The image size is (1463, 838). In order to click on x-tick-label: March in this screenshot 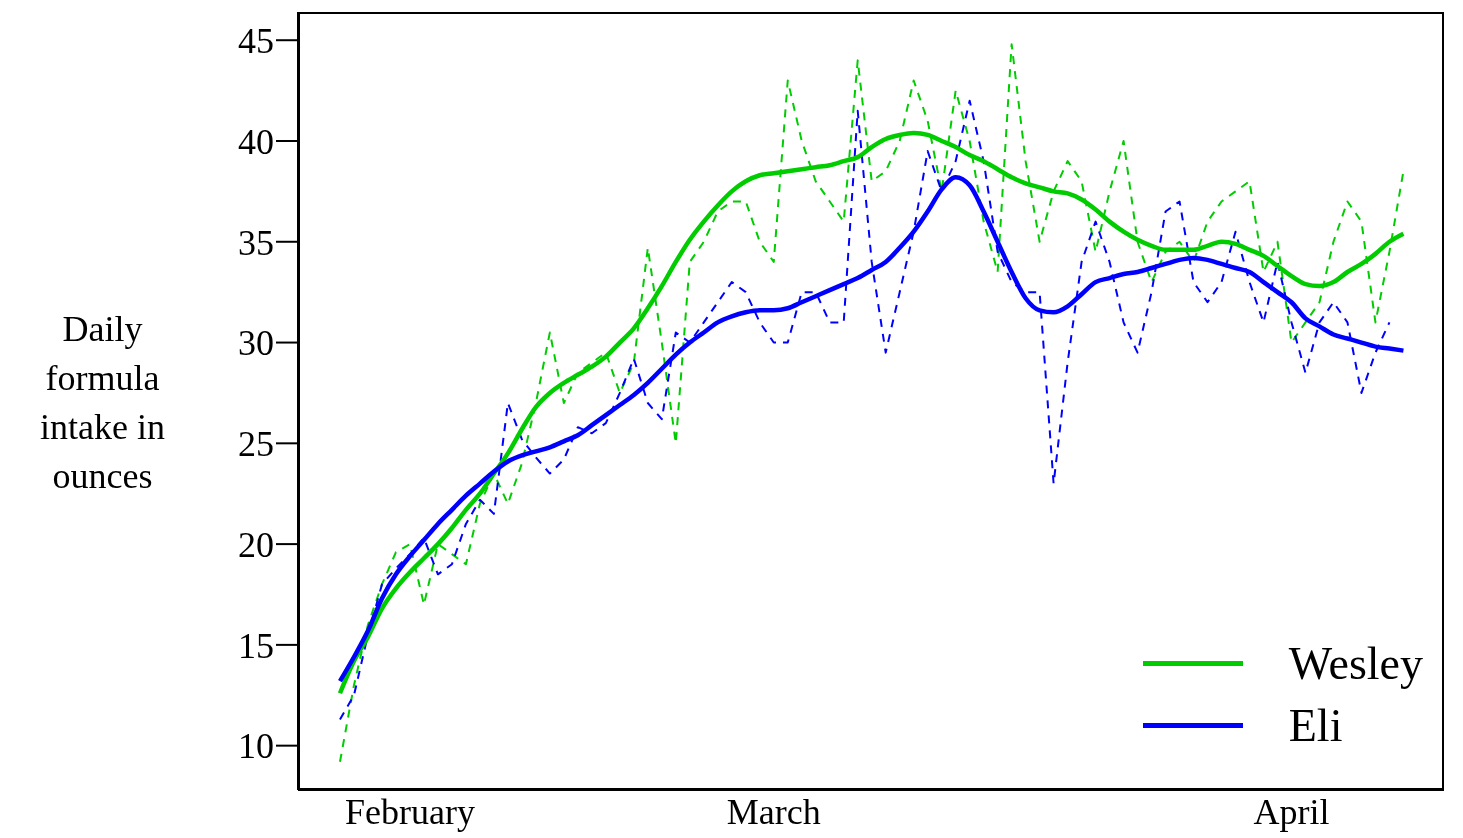, I will do `click(773, 811)`.